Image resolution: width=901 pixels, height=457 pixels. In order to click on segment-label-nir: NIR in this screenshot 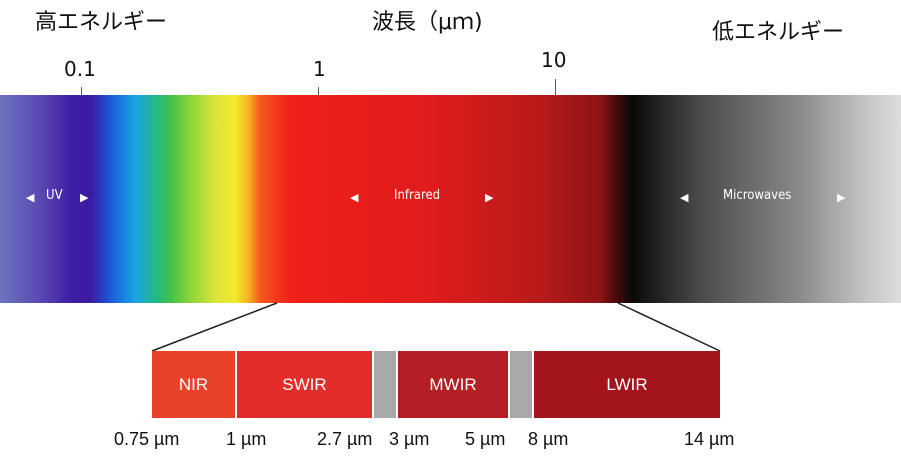, I will do `click(193, 384)`.